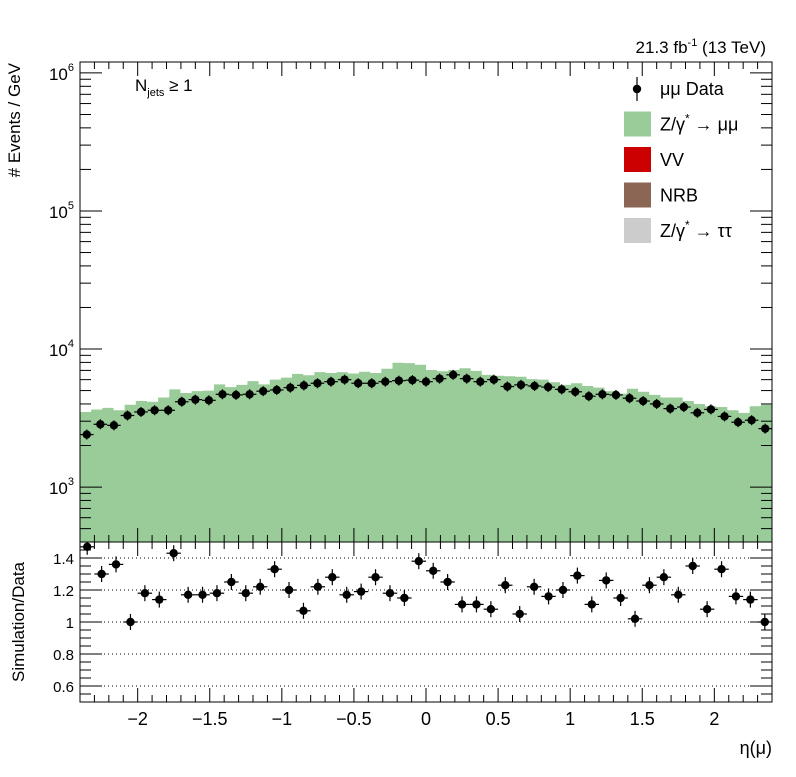  I want to click on ratio-y-tick-label: 0.8, so click(63, 655).